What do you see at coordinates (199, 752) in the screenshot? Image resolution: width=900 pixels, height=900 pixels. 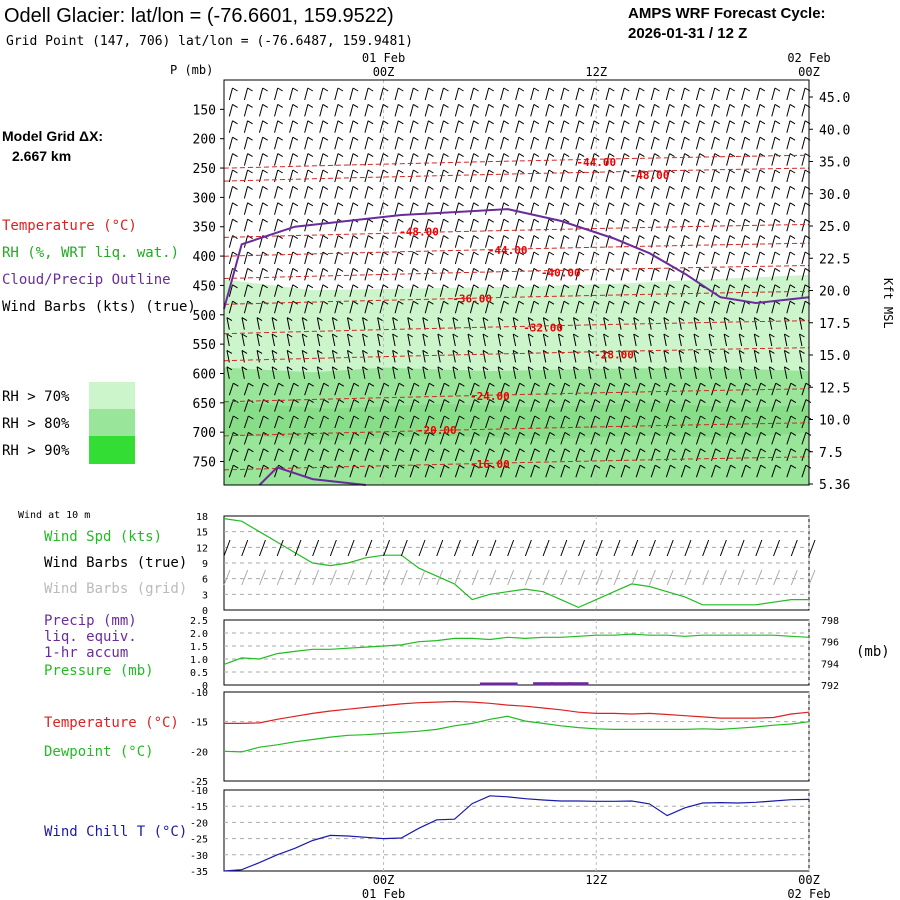 I see `temp-panel-ytick-2: -20` at bounding box center [199, 752].